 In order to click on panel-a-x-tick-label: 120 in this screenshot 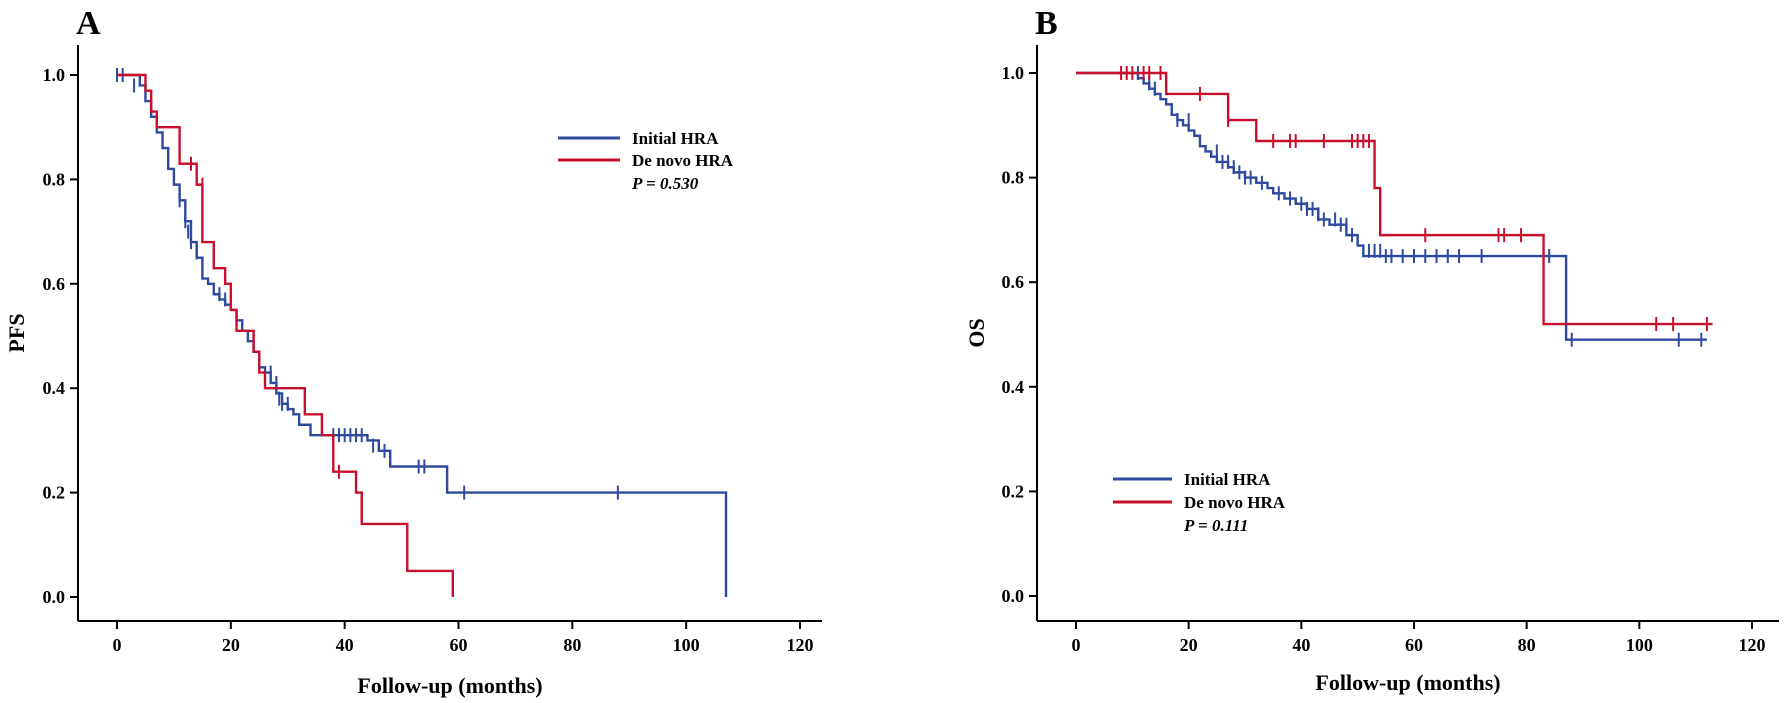, I will do `click(800, 645)`.